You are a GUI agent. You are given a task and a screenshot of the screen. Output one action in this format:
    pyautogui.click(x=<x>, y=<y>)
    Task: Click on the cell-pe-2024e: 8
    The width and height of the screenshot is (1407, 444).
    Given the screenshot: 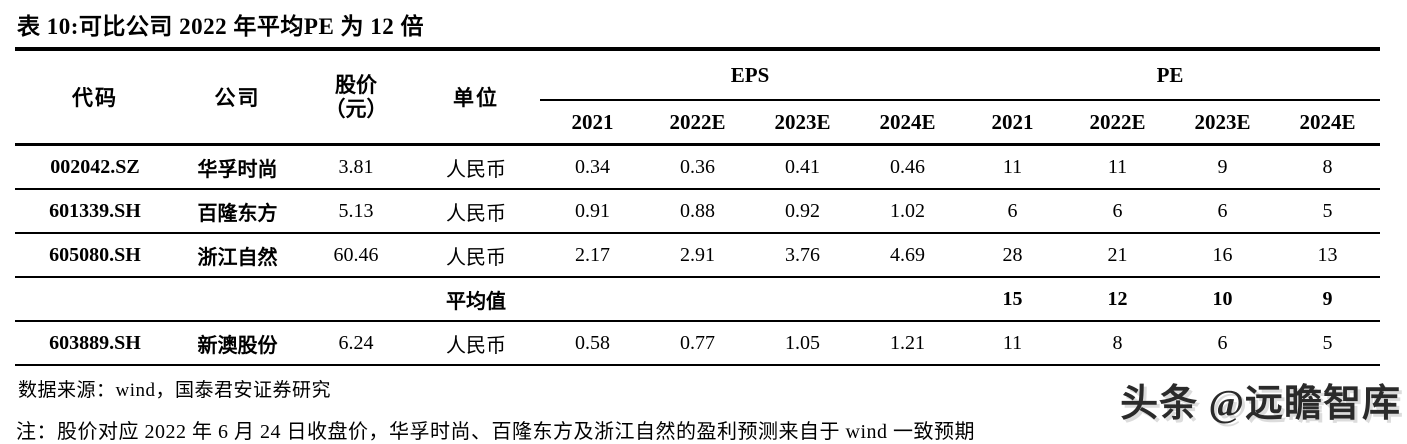 What is the action you would take?
    pyautogui.click(x=1328, y=167)
    